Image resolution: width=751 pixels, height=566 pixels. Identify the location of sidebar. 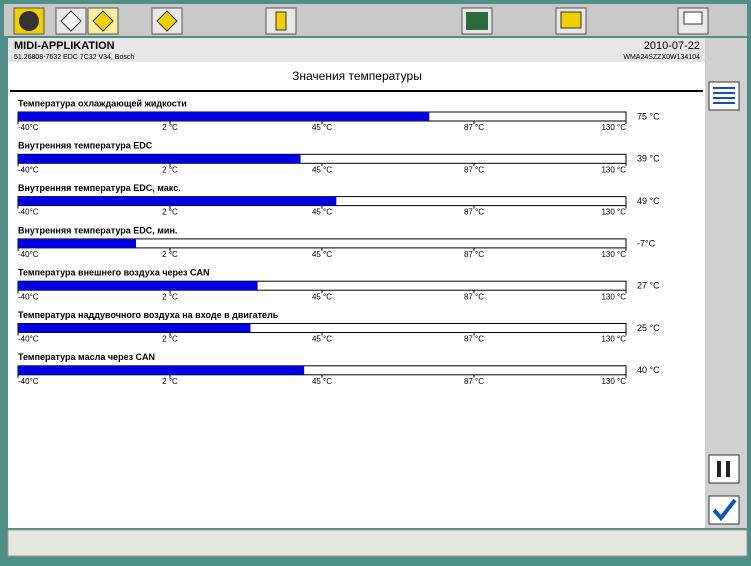
(726, 283).